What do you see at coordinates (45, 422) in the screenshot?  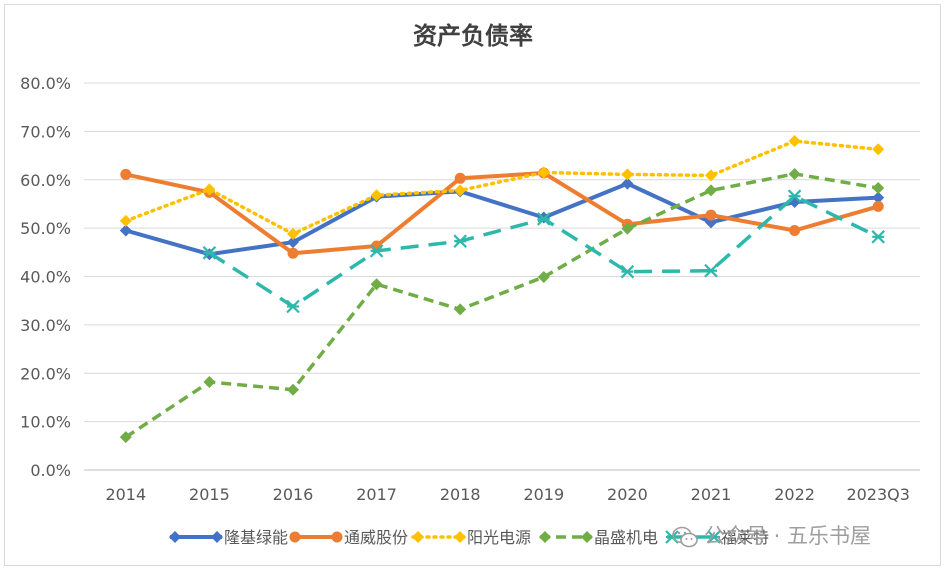 I see `y-tick-label: 10.0%` at bounding box center [45, 422].